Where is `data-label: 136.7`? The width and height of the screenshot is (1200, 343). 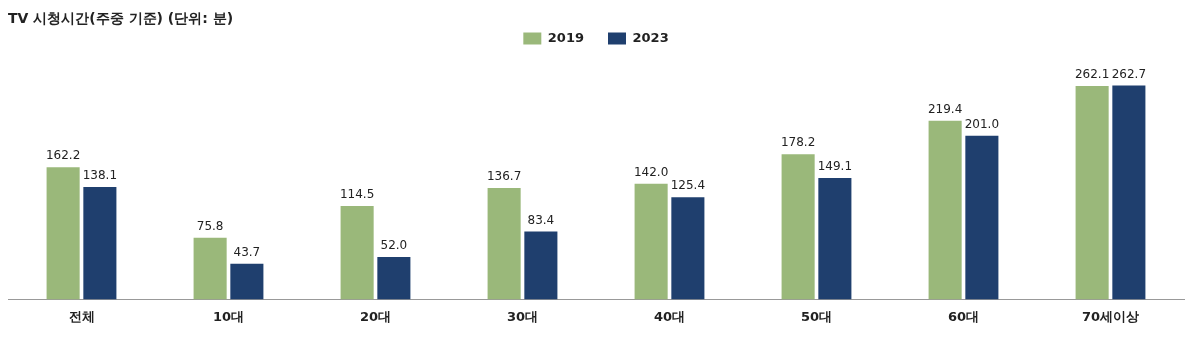
data-label: 136.7 is located at coordinates (504, 176).